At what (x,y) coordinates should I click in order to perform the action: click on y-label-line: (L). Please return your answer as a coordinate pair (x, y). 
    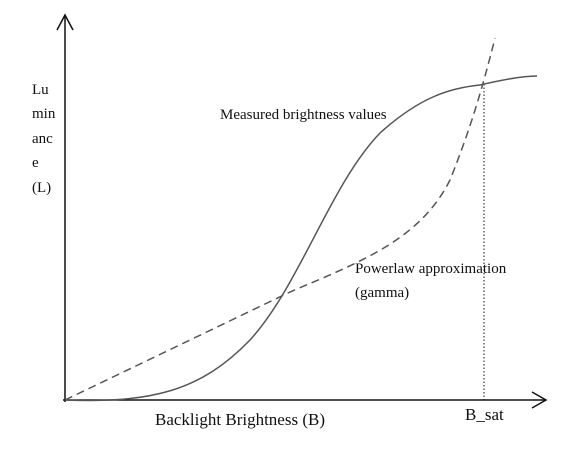
    Looking at the image, I should click on (41, 188).